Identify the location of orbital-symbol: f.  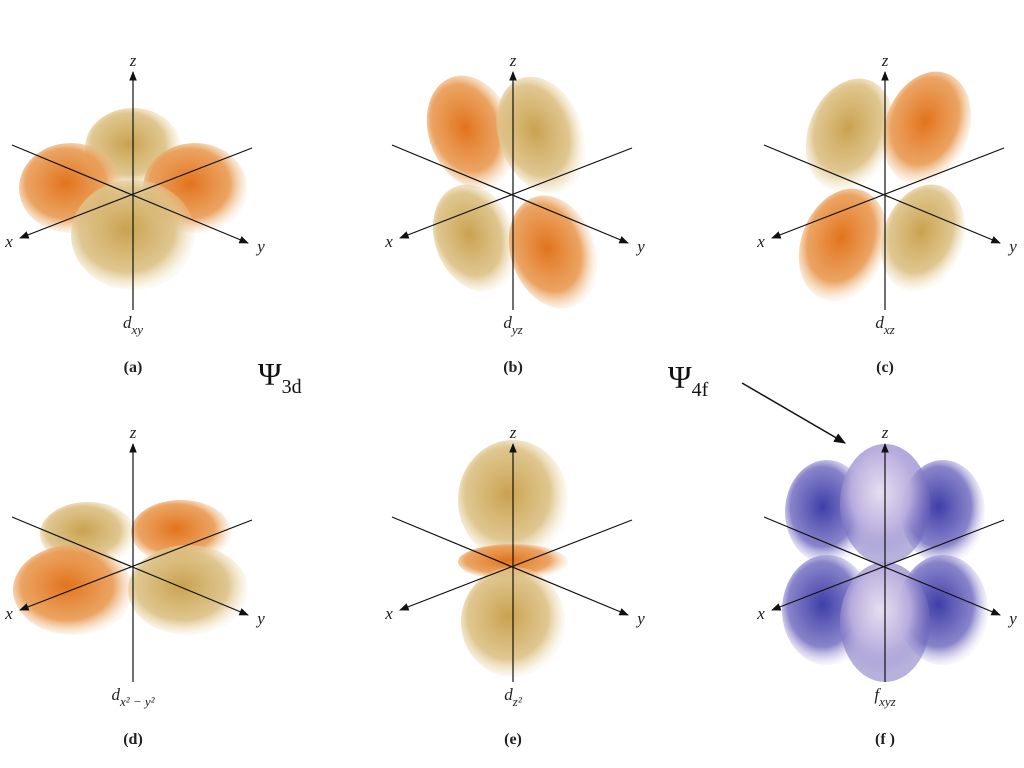
(877, 694).